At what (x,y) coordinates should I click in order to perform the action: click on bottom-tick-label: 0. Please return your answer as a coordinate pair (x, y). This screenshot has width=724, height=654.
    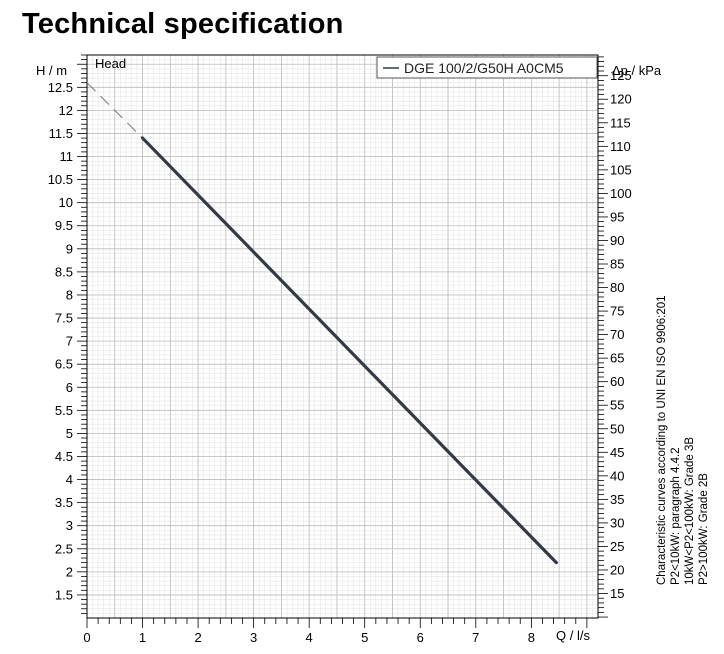
    Looking at the image, I should click on (86, 637).